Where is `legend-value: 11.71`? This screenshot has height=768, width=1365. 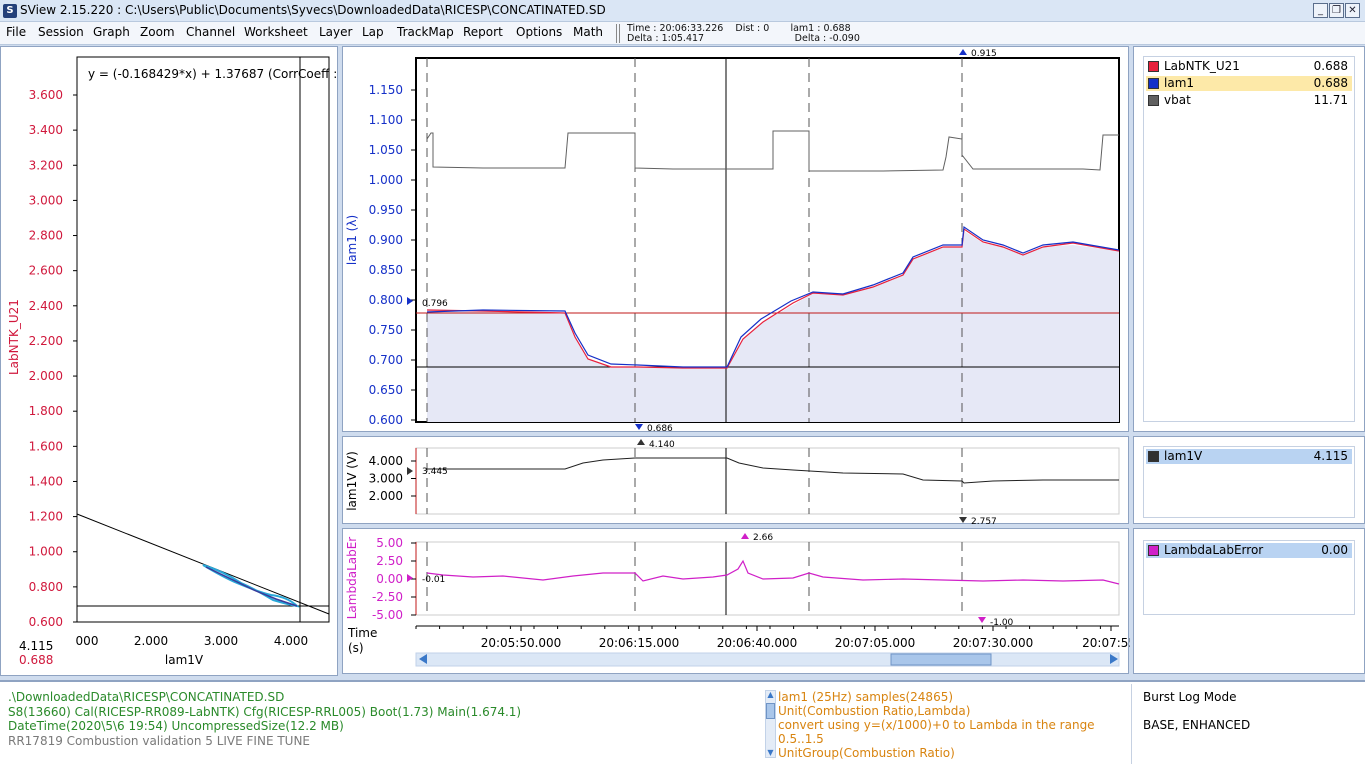 legend-value: 11.71 is located at coordinates (1330, 100).